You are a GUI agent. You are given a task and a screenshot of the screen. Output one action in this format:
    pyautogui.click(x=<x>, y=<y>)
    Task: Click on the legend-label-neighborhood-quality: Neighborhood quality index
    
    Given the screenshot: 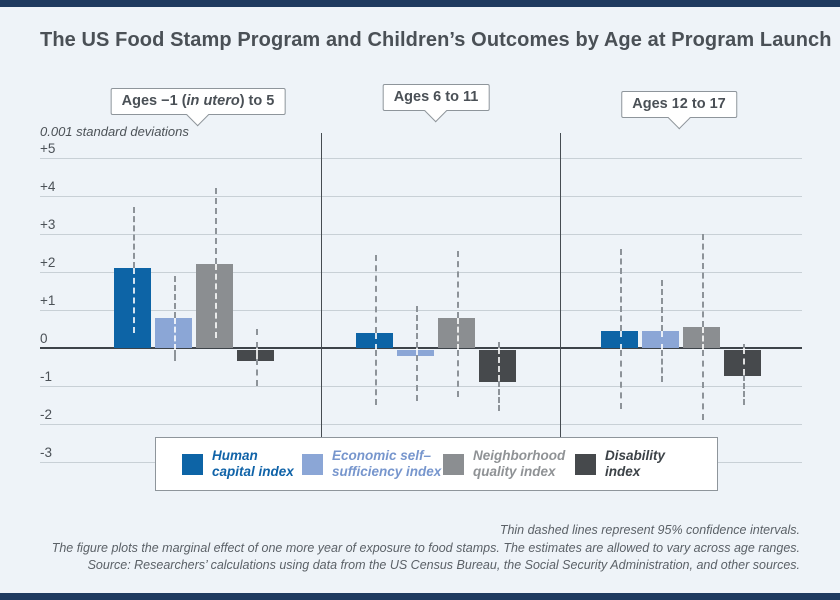 What is the action you would take?
    pyautogui.click(x=519, y=463)
    